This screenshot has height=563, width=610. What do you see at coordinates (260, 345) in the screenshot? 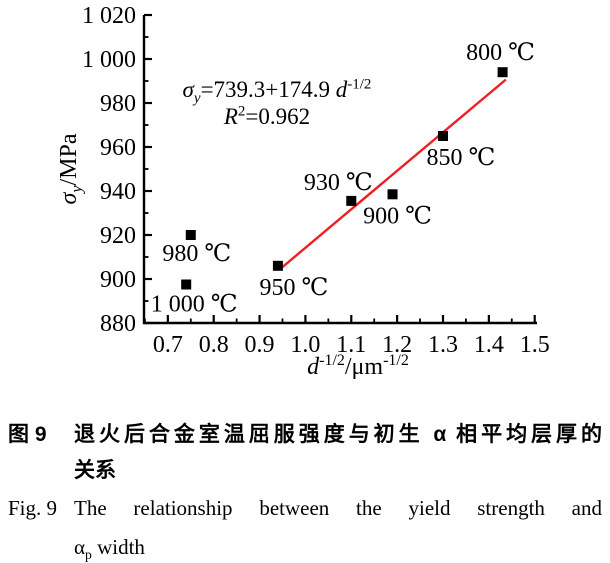
I see `x-tick-label: 0.9` at bounding box center [260, 345].